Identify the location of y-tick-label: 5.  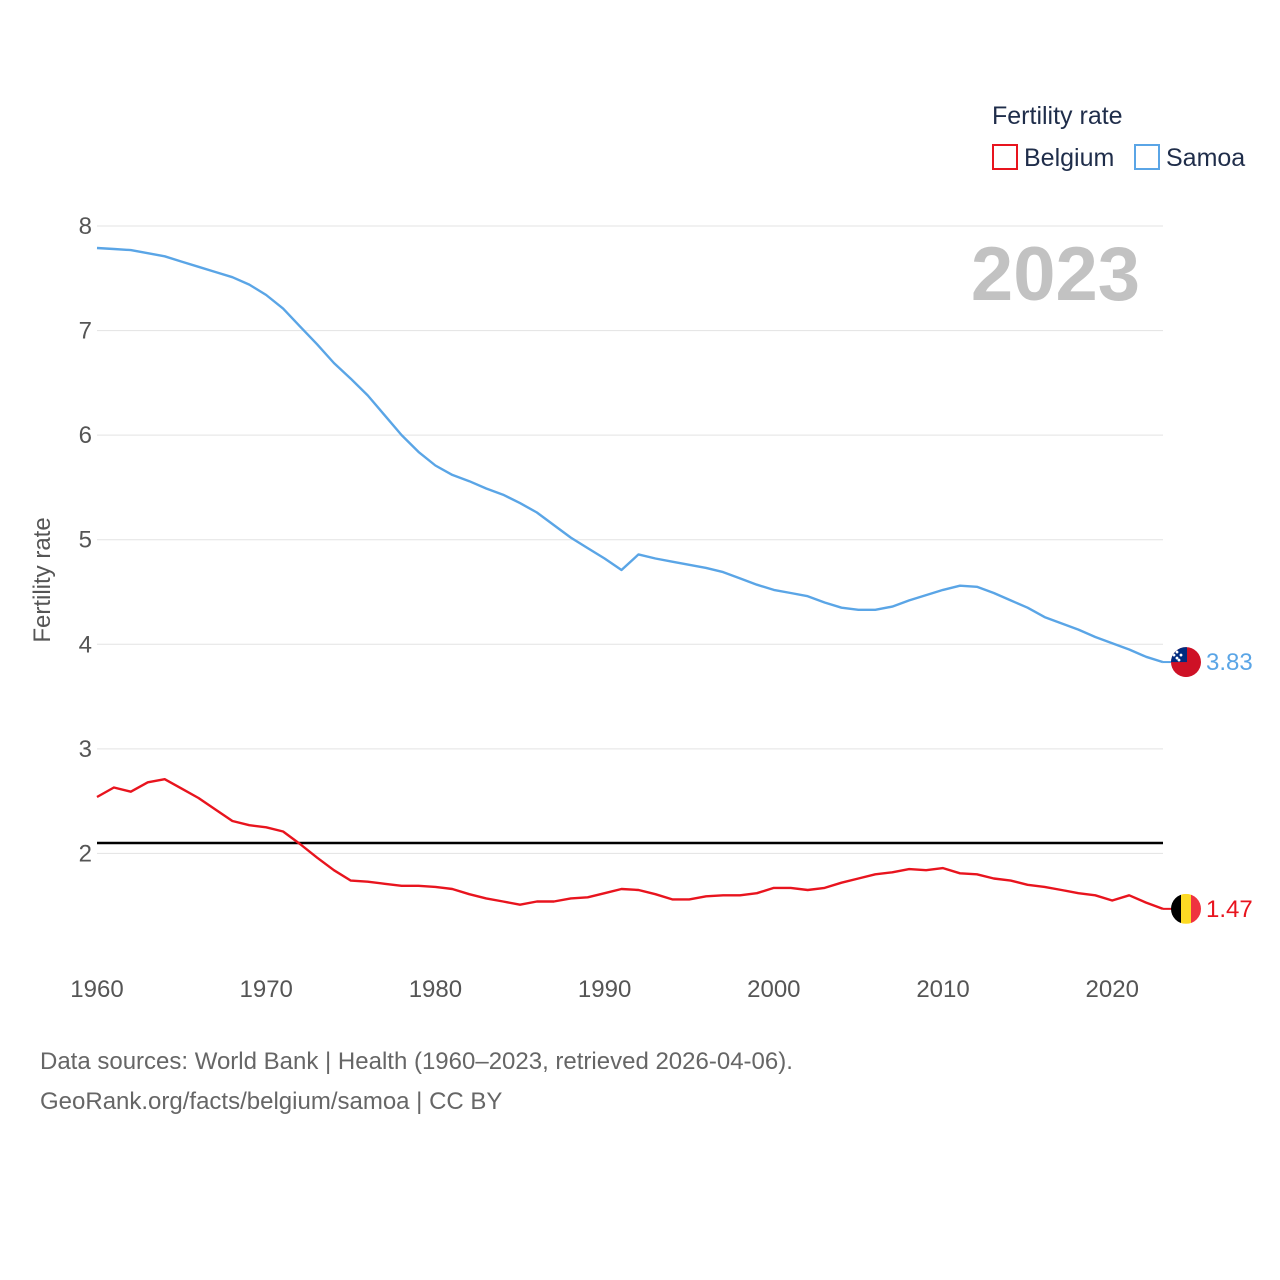
(85, 540).